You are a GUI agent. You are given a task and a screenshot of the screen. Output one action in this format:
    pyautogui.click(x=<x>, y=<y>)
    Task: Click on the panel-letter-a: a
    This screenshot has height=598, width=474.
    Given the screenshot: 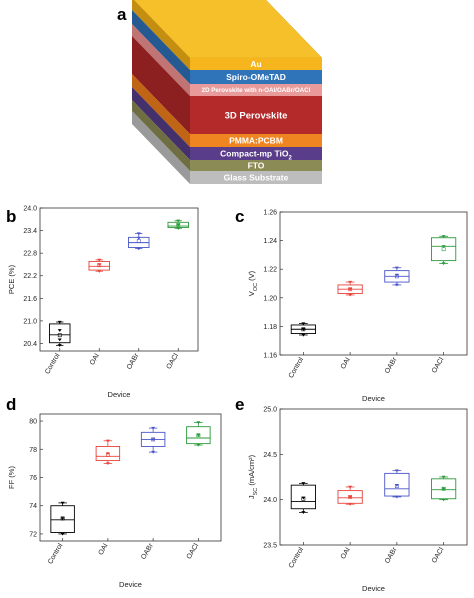 What is the action you would take?
    pyautogui.click(x=122, y=14)
    